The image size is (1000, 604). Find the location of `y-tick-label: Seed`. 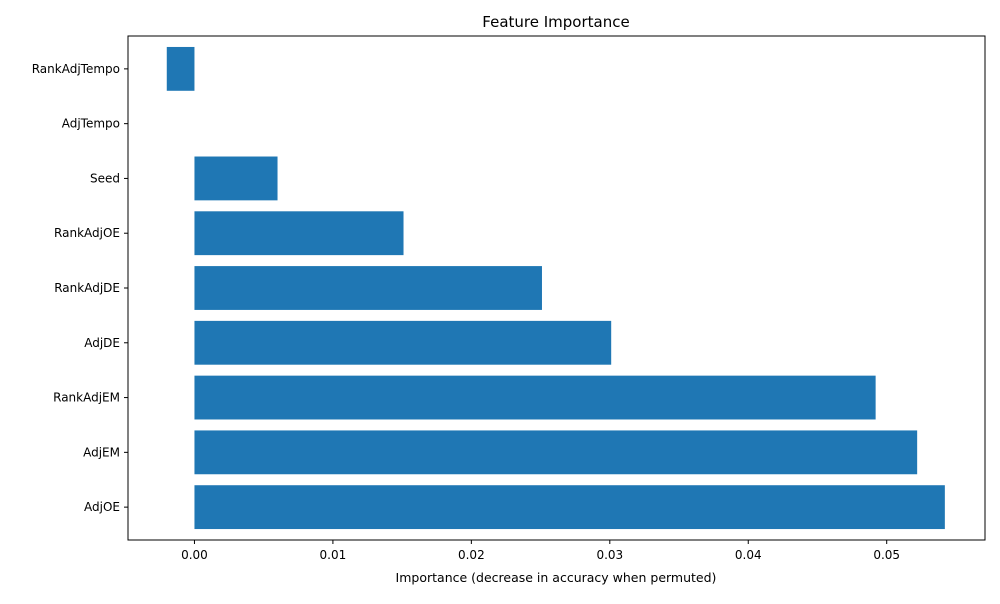

y-tick-label: Seed is located at coordinates (105, 178).